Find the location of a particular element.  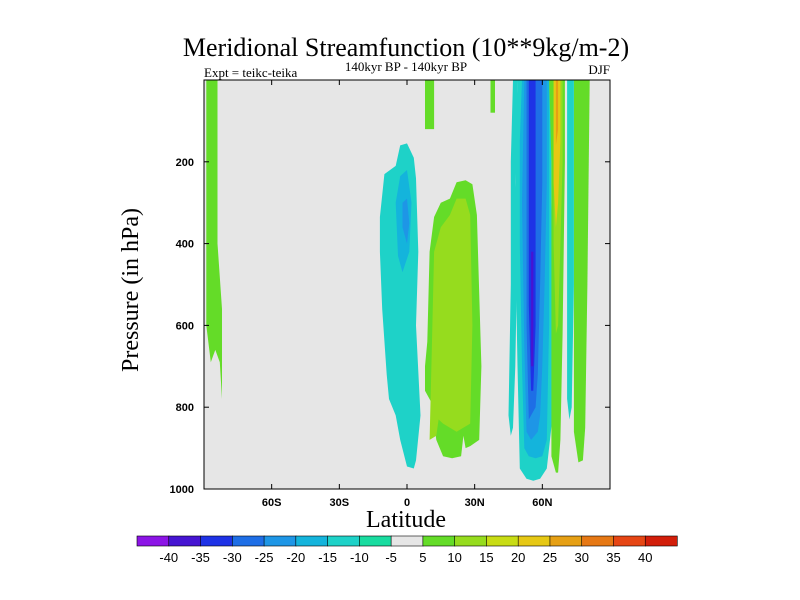

colorbar-label-9: 10 is located at coordinates (454, 557).